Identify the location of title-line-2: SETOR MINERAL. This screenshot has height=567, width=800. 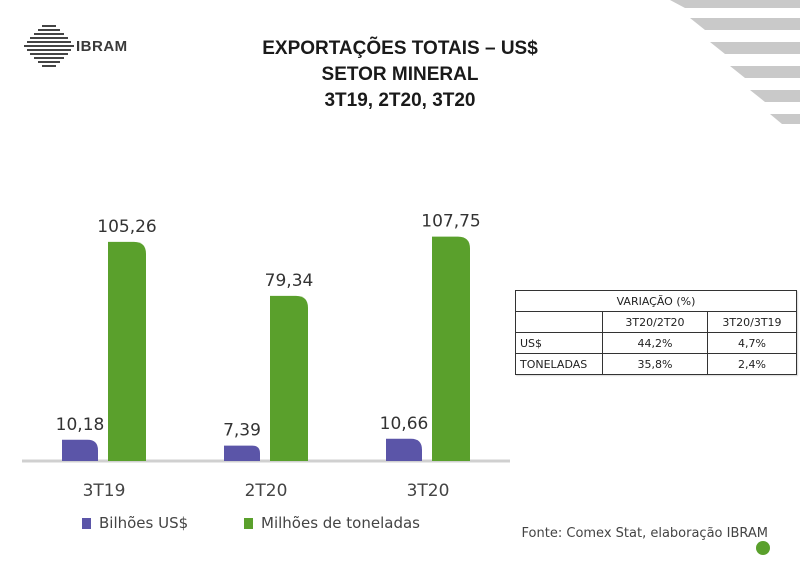
(400, 74).